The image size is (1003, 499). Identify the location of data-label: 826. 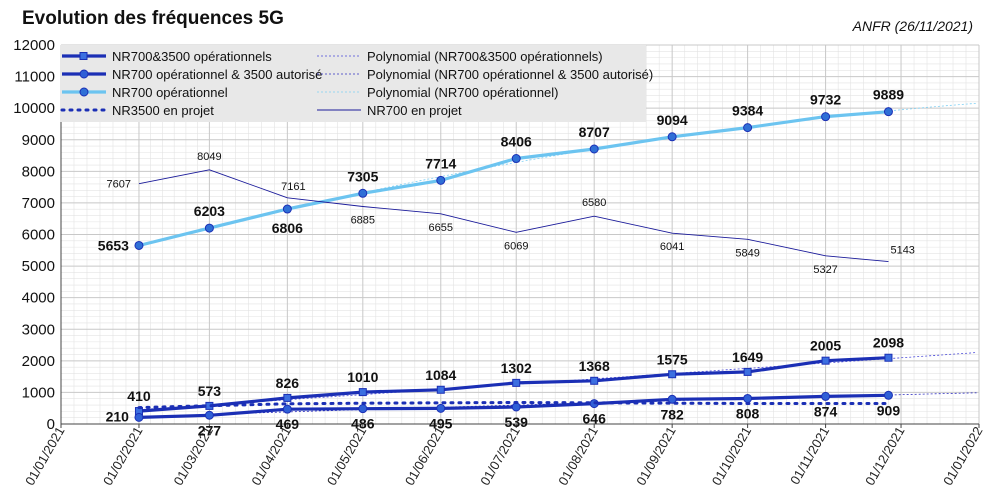
(288, 383).